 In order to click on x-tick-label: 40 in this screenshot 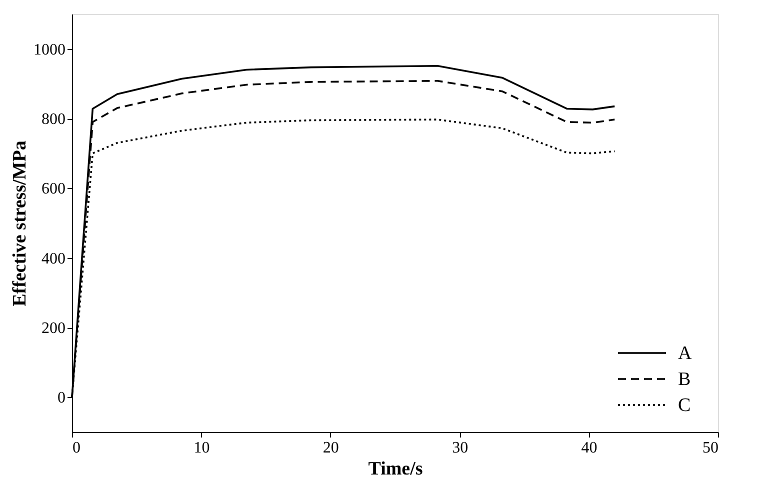, I will do `click(589, 448)`.